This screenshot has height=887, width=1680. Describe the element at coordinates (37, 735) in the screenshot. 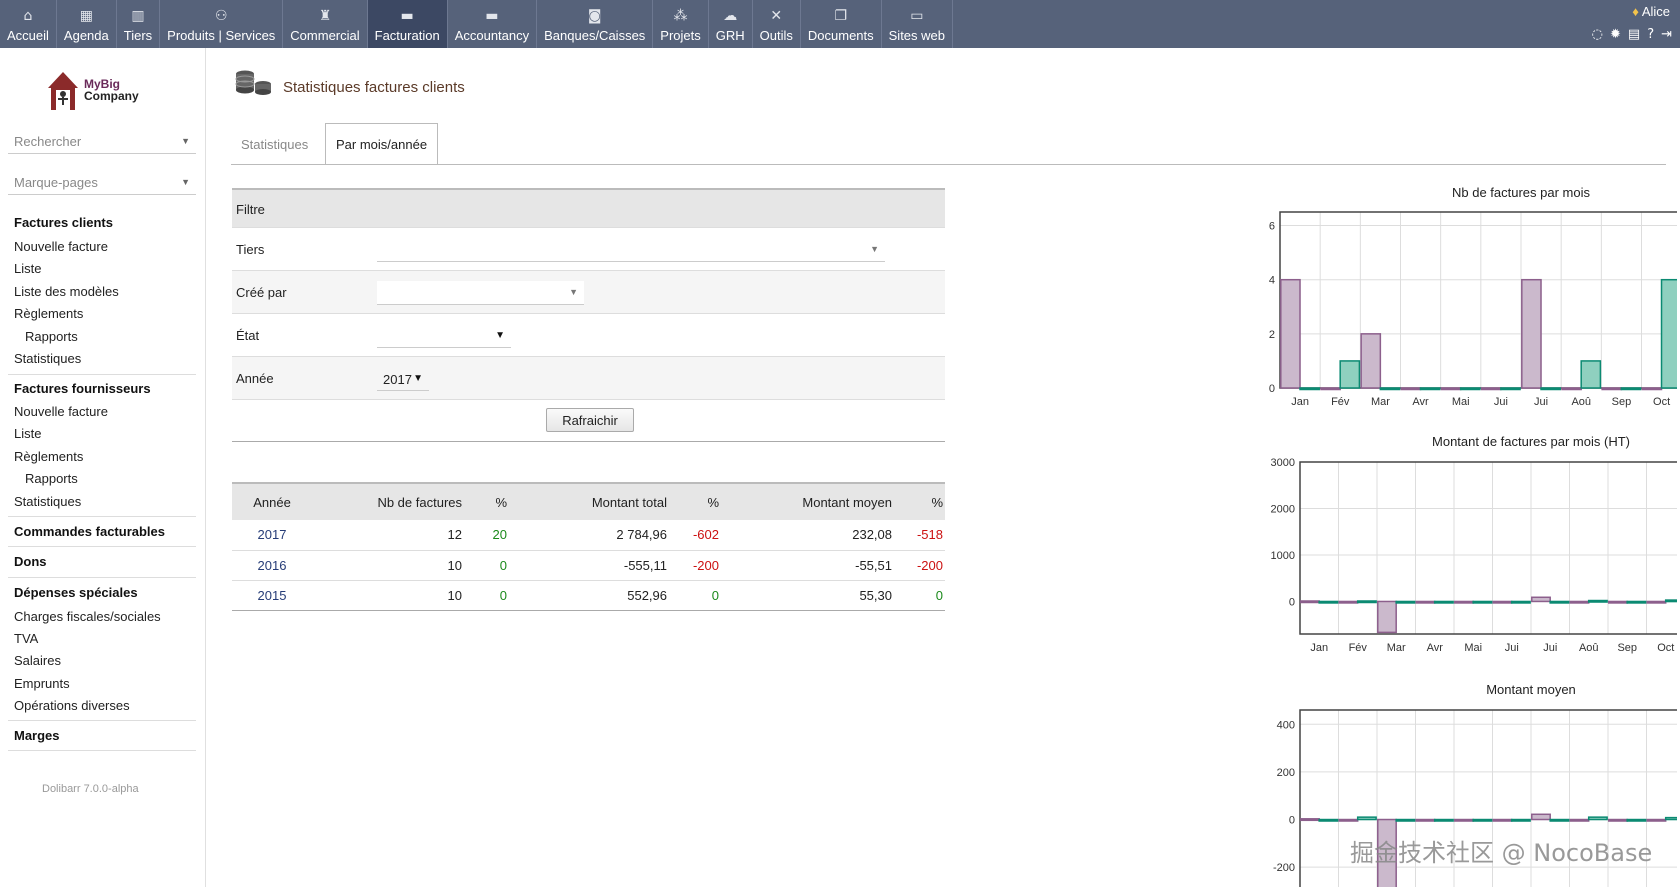

I see `sidebar-section-title: Marges` at that location.